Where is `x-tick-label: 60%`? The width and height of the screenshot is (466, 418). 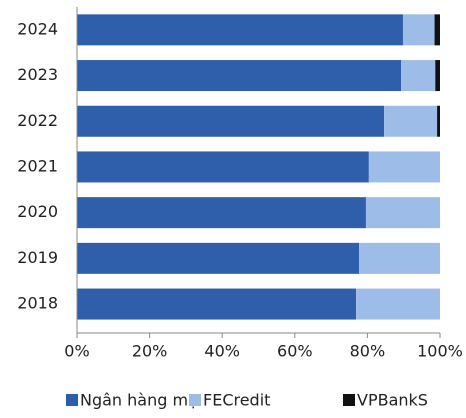 x-tick-label: 60% is located at coordinates (295, 351).